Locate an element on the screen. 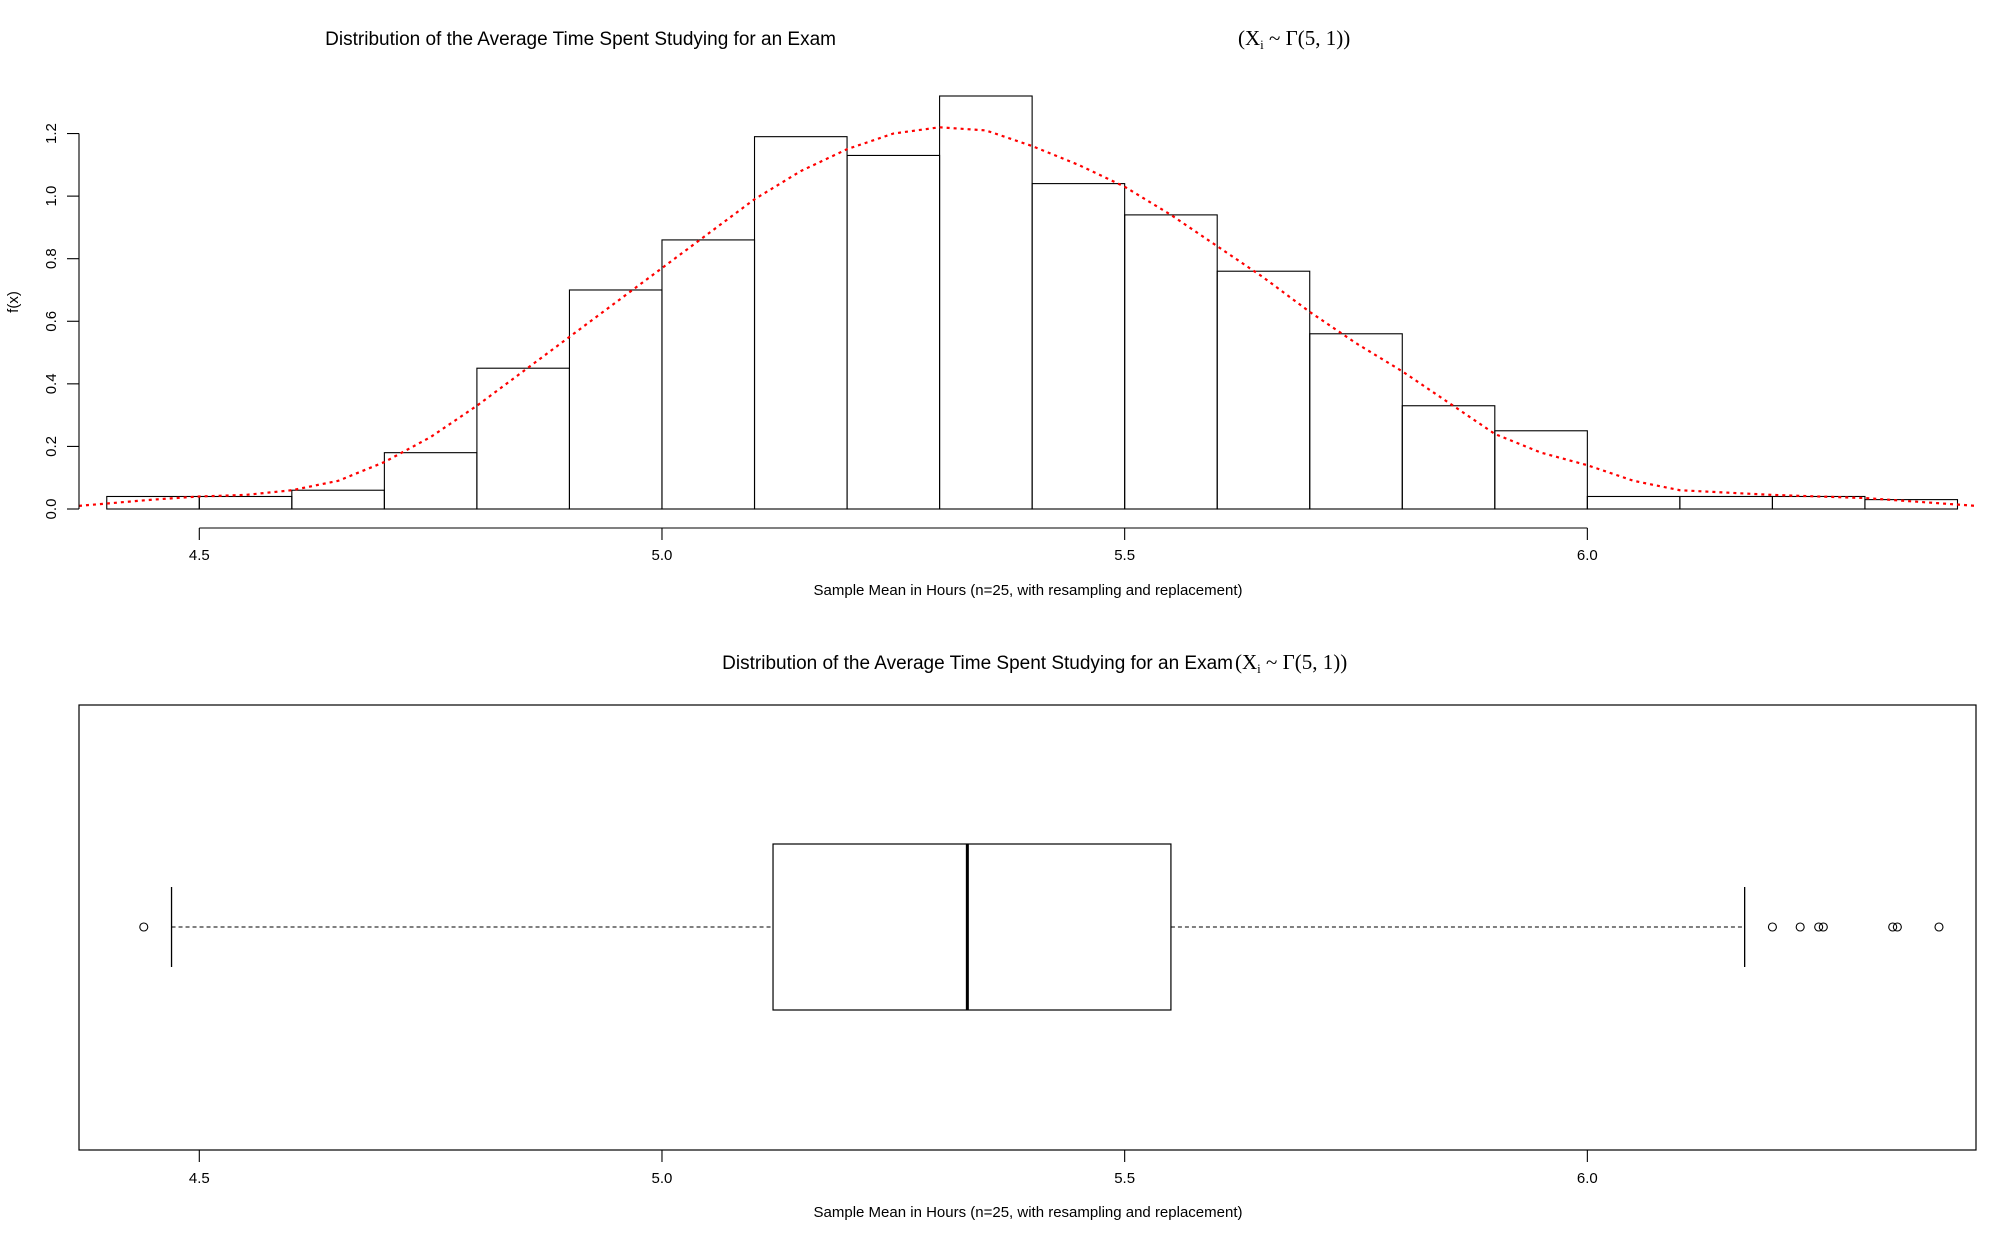  y-tick-label: 0.0 is located at coordinates (51, 509).